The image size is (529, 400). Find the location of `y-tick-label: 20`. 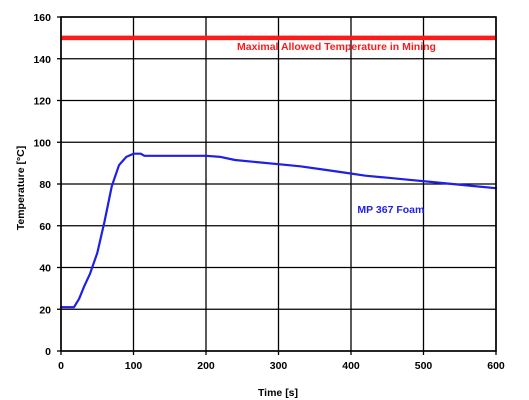

y-tick-label: 20 is located at coordinates (45, 310).